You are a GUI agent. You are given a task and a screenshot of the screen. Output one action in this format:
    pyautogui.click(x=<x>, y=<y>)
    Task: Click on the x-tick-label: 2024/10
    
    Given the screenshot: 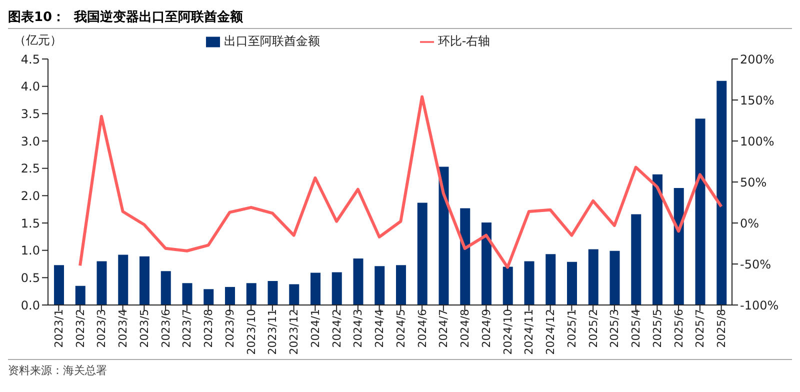 What is the action you would take?
    pyautogui.click(x=507, y=332)
    